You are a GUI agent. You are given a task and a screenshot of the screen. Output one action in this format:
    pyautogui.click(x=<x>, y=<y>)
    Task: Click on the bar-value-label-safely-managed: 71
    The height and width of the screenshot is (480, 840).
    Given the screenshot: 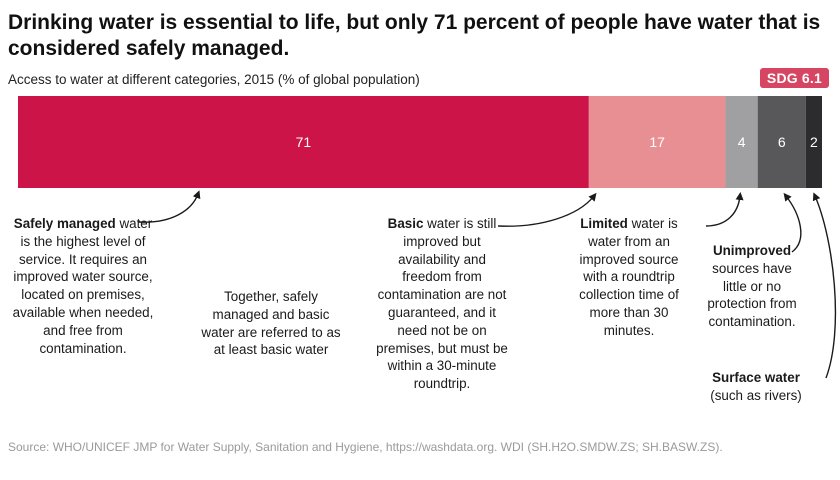 What is the action you would take?
    pyautogui.click(x=304, y=142)
    